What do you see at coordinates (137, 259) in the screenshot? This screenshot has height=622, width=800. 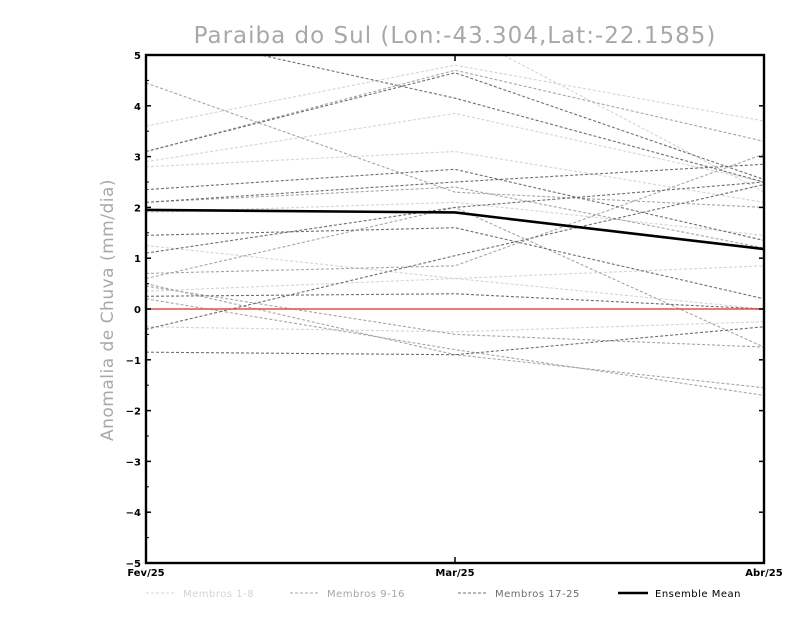 I see `y-tick-label: 1` at bounding box center [137, 259].